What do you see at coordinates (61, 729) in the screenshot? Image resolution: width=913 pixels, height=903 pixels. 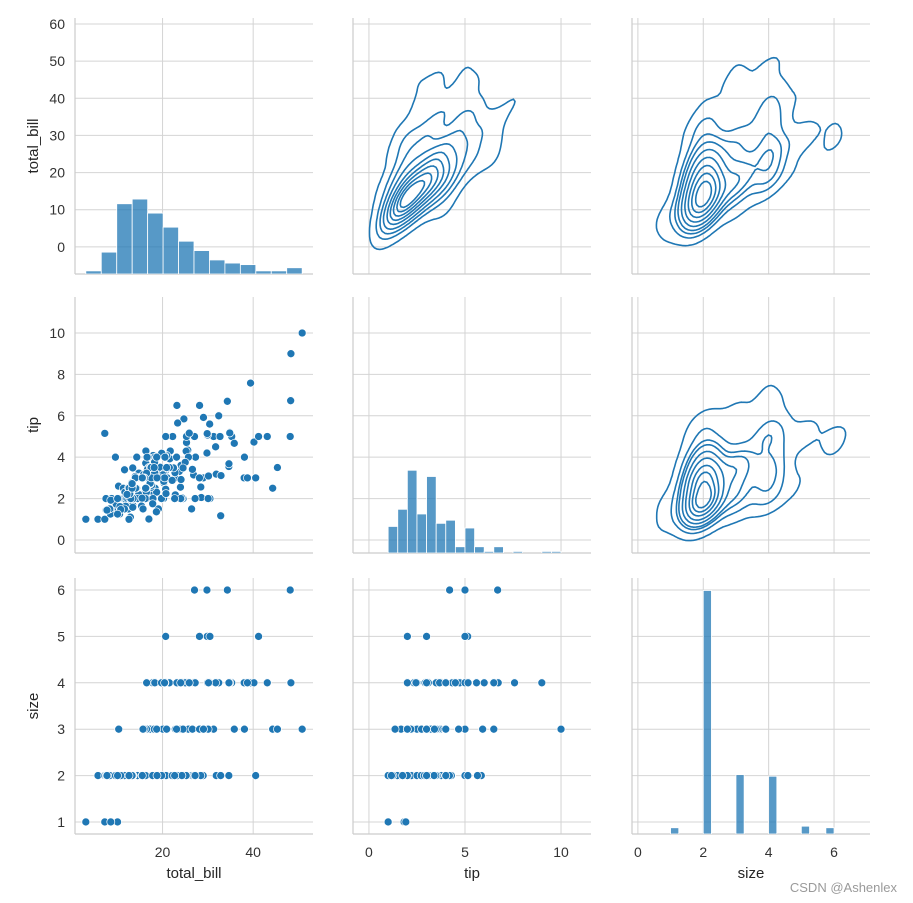 I see `y-tick-label: 3` at bounding box center [61, 729].